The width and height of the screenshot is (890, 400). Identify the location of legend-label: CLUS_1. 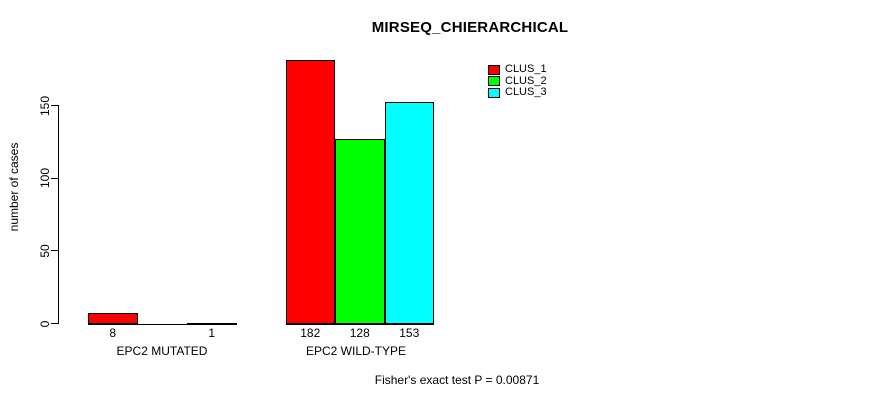
(526, 69).